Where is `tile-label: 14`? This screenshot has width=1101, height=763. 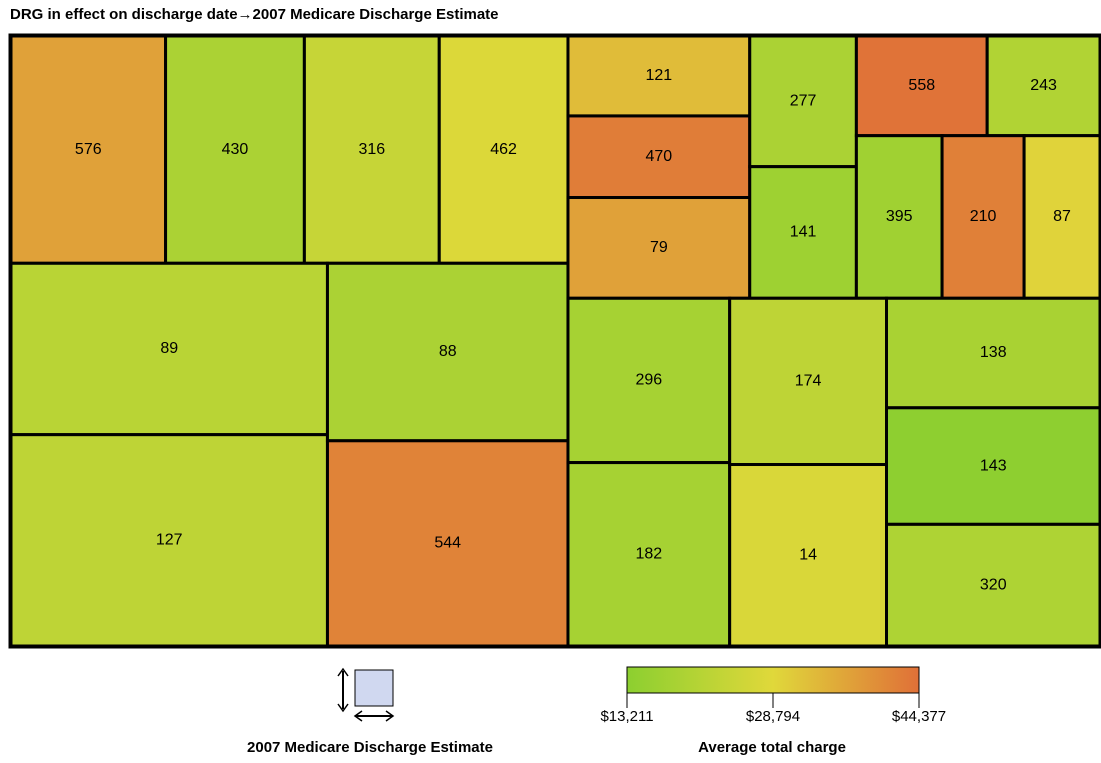 tile-label: 14 is located at coordinates (808, 554).